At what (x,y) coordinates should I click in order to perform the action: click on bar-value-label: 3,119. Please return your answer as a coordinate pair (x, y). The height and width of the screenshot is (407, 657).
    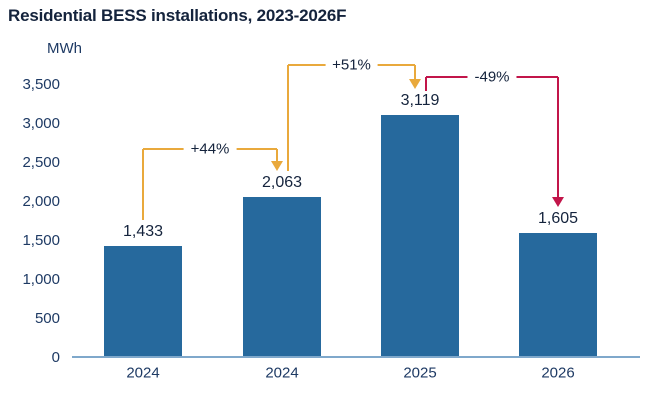
    Looking at the image, I should click on (420, 100).